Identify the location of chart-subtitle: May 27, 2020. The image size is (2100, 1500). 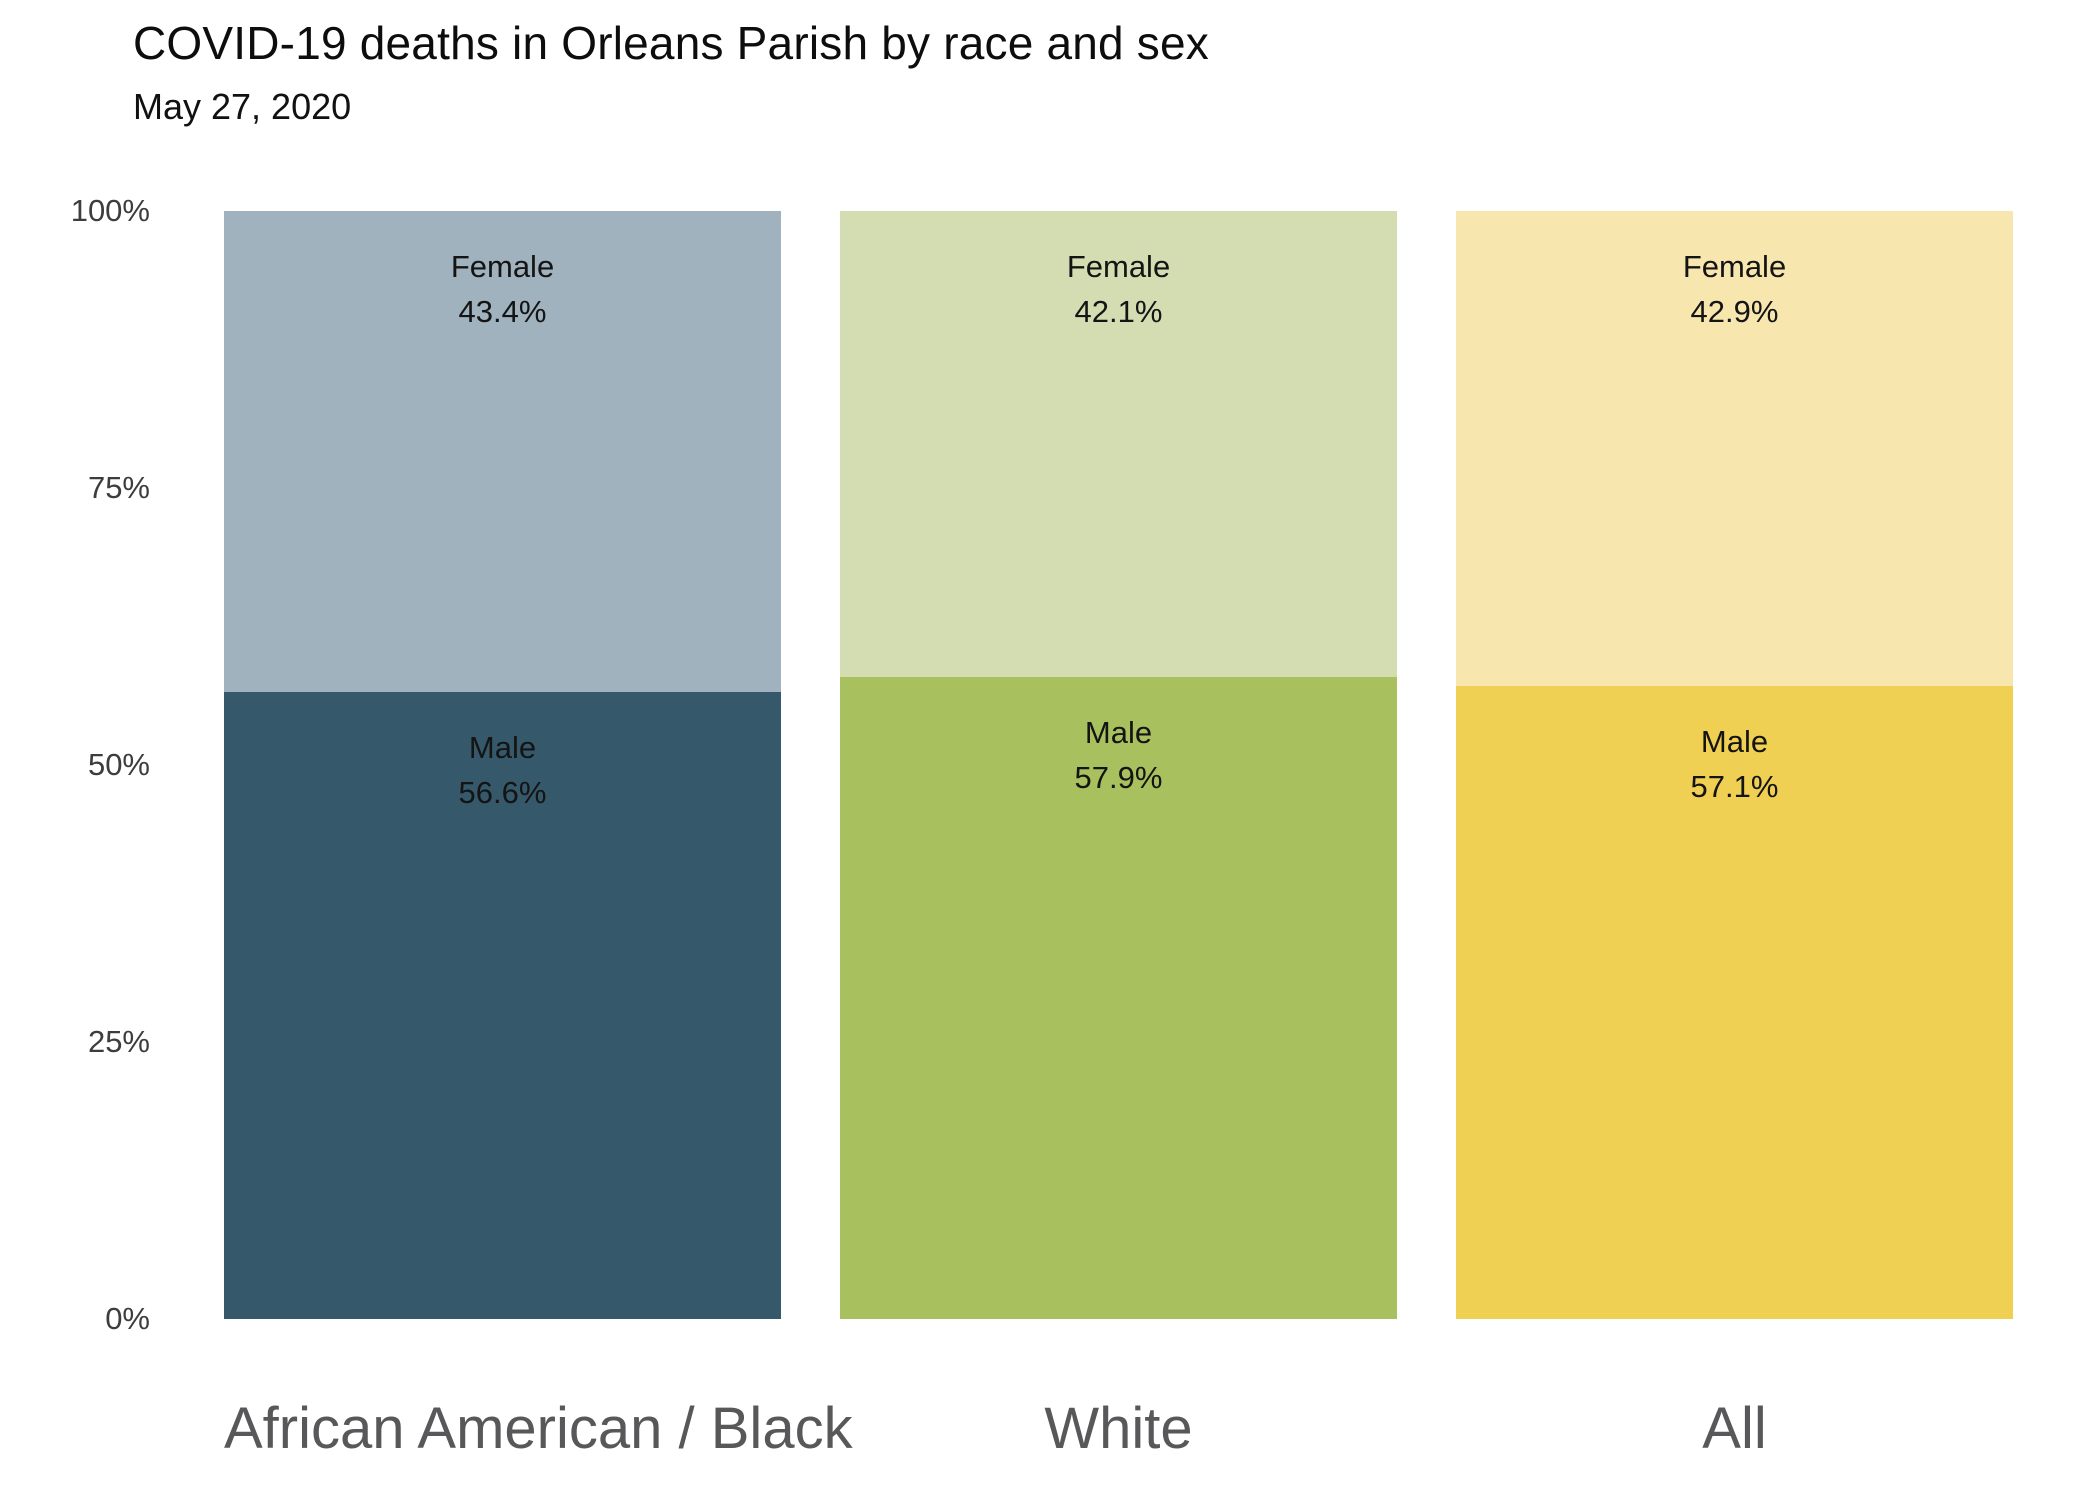
(242, 106).